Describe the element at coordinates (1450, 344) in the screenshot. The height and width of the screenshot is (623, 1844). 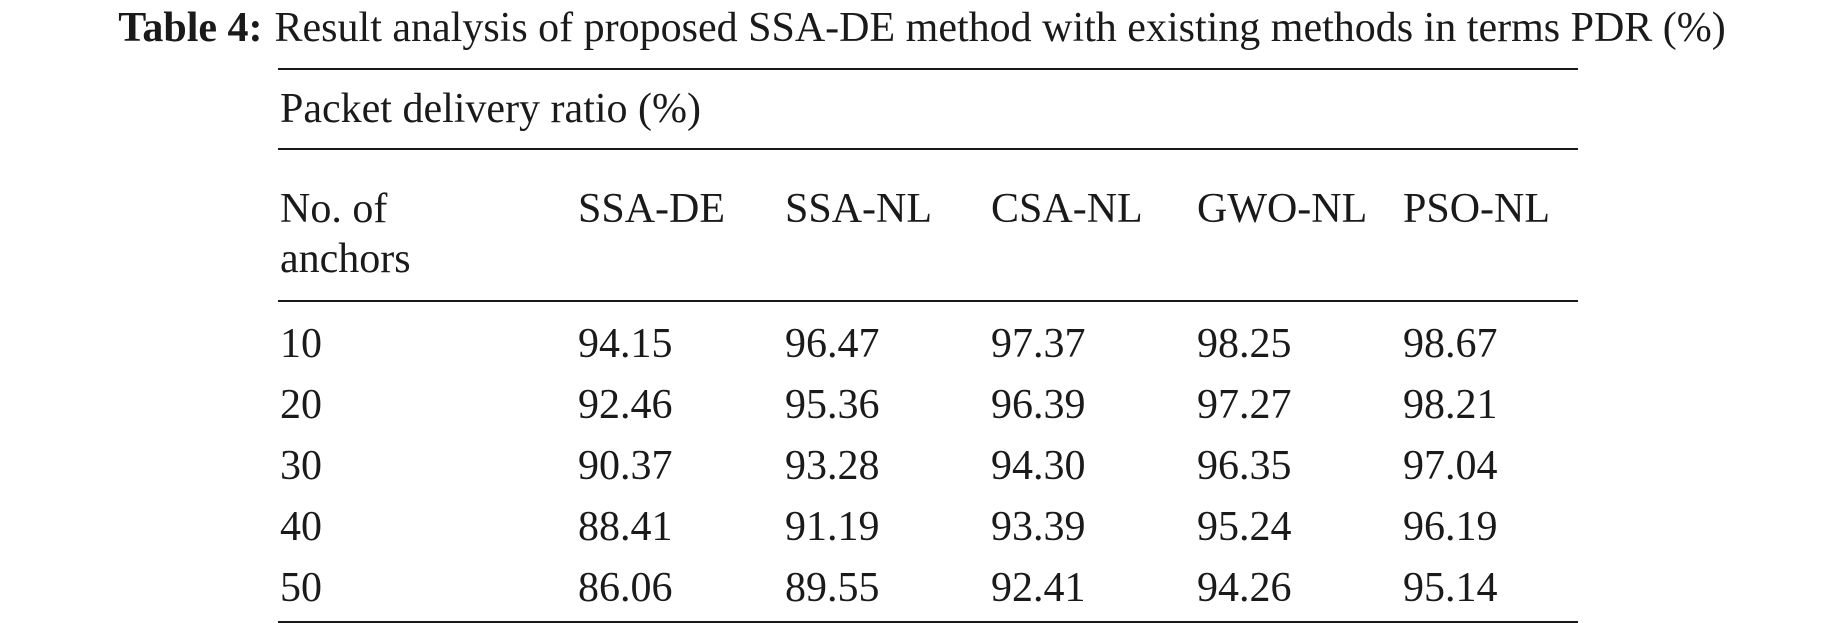
I see `cell-pso-nl: 98.67` at that location.